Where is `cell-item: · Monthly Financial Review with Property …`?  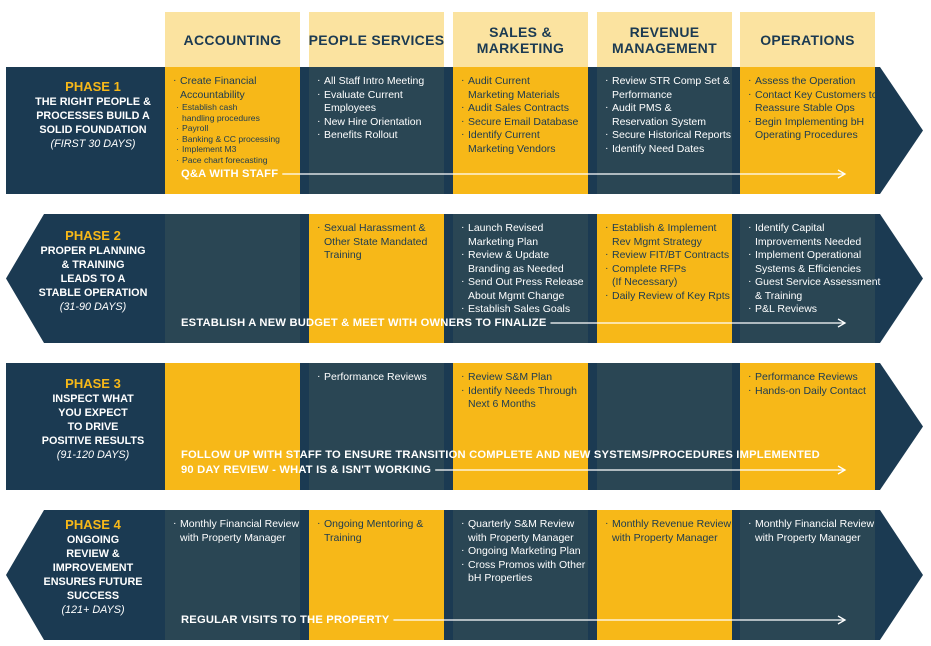
cell-item: · Monthly Financial Review with Property … is located at coordinates (811, 531).